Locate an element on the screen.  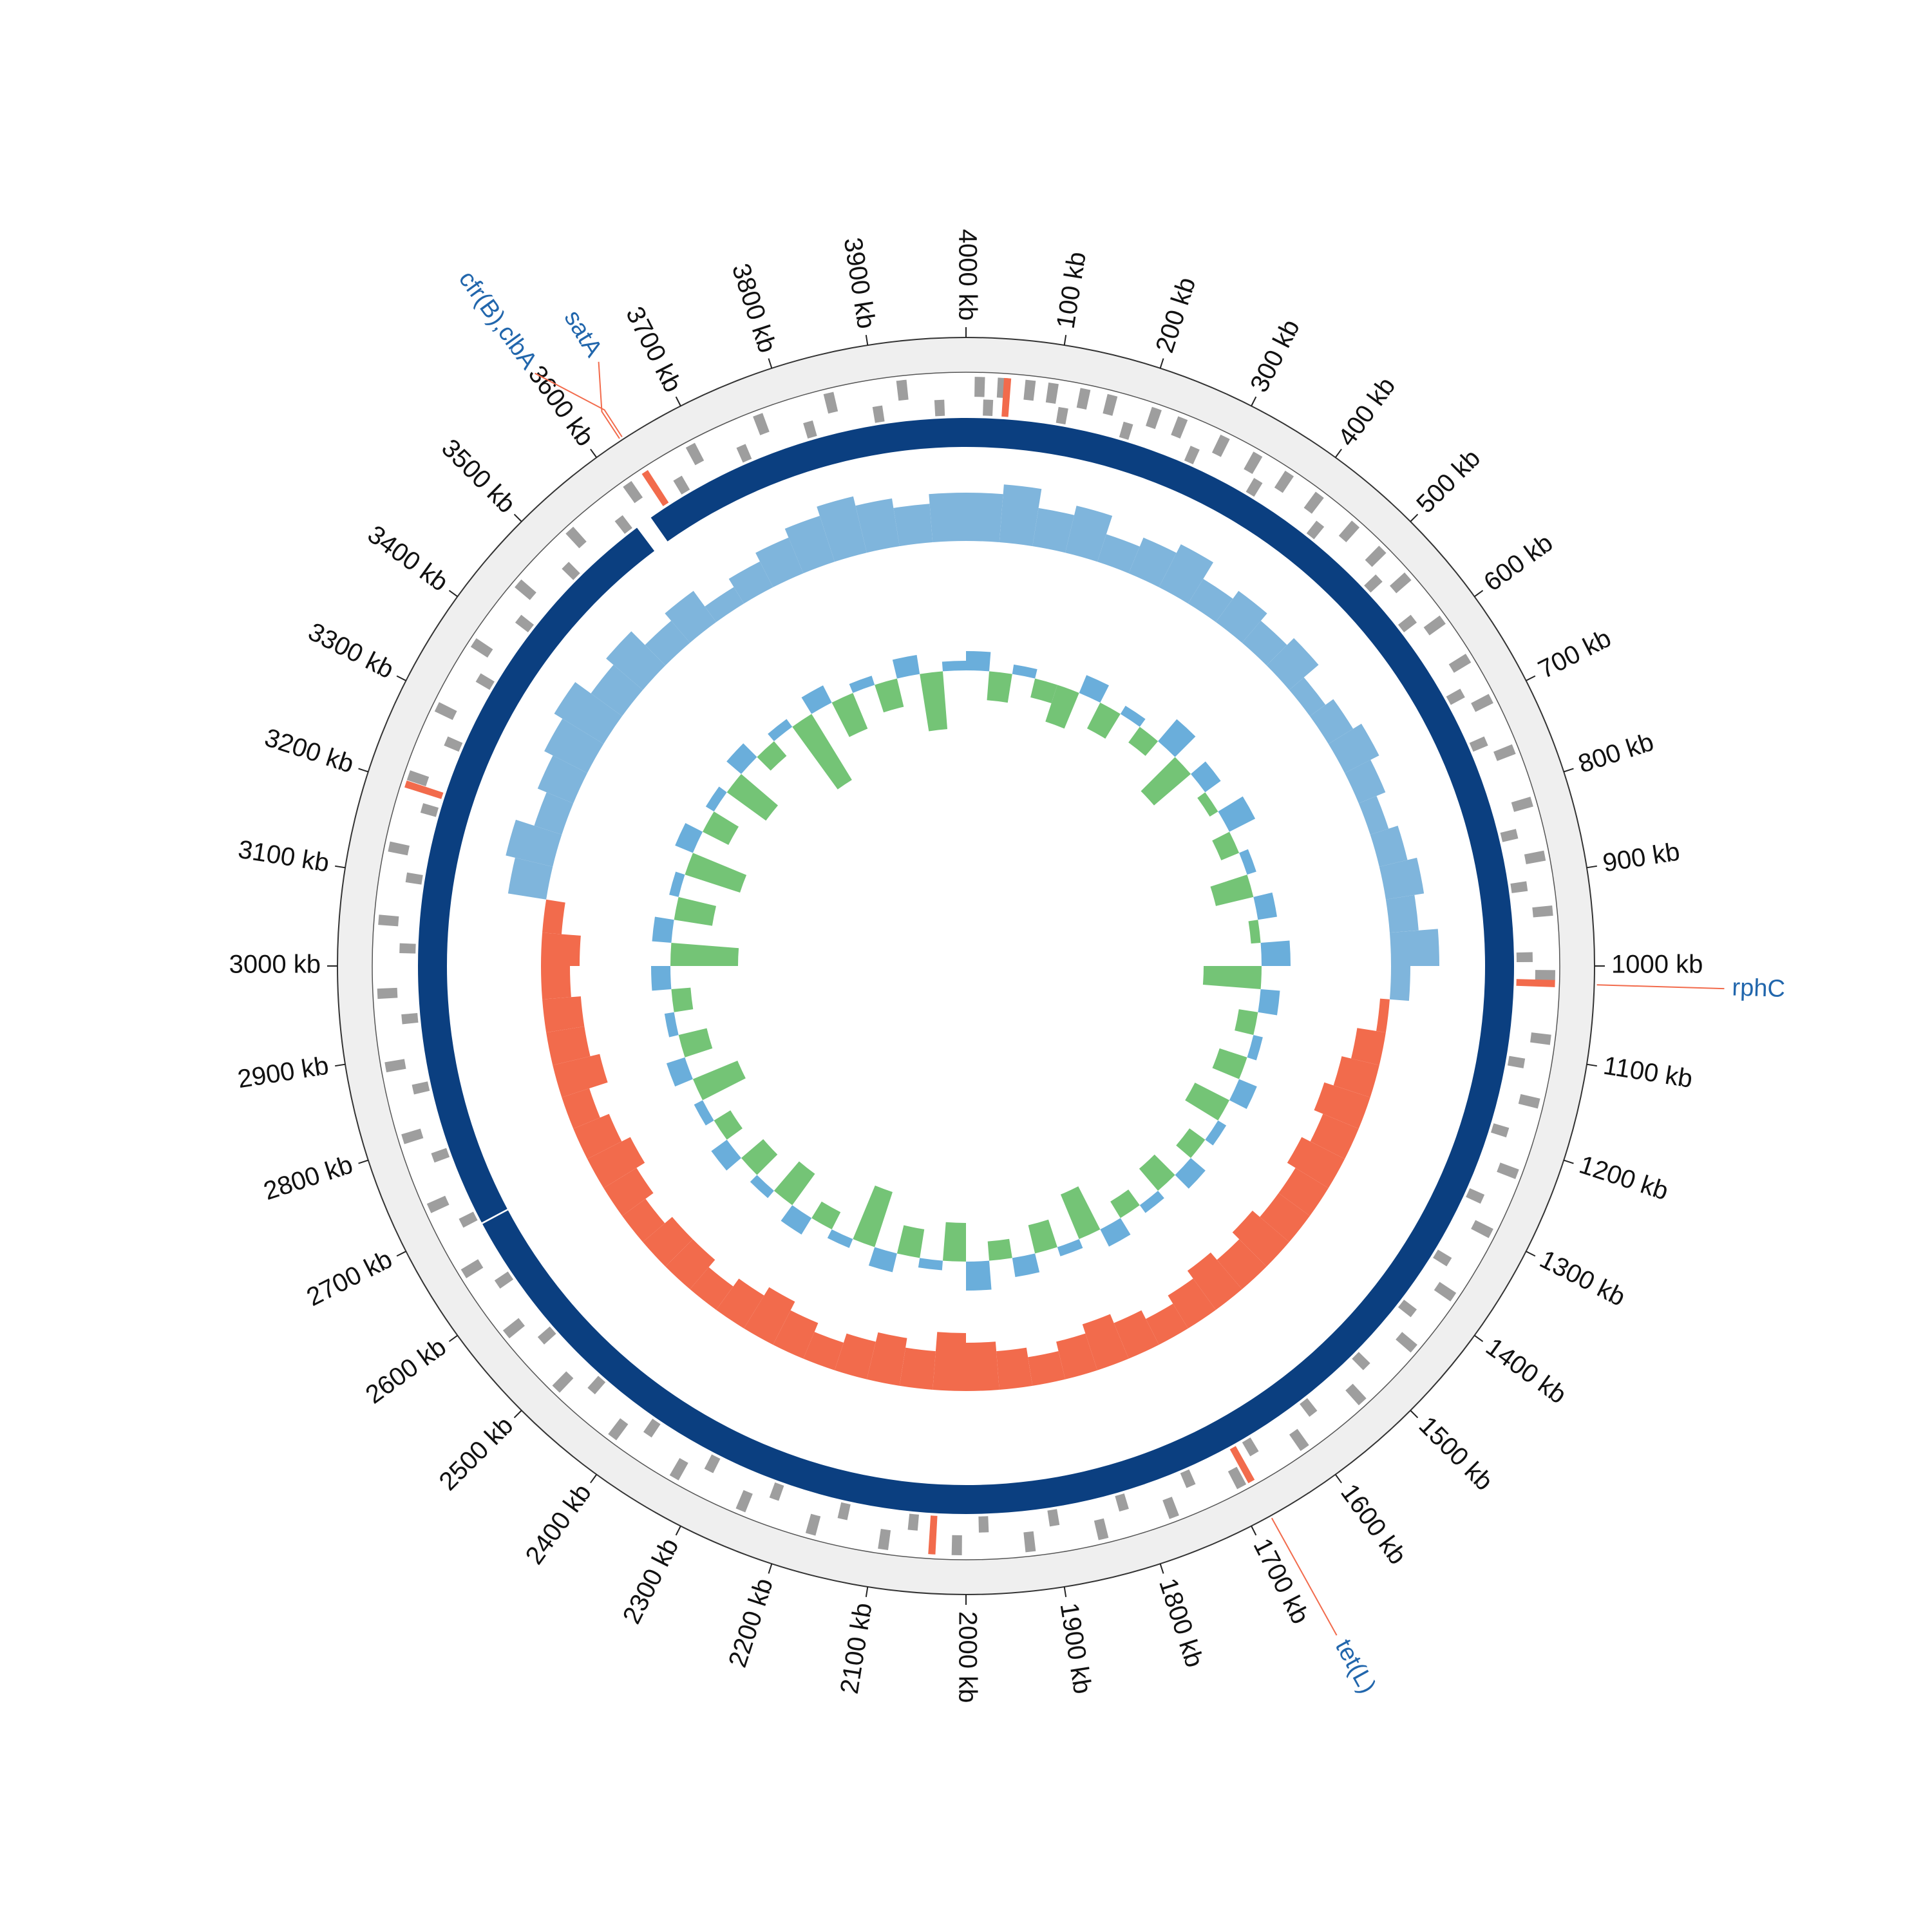
tick-label: 3500 kb is located at coordinates (479, 477).